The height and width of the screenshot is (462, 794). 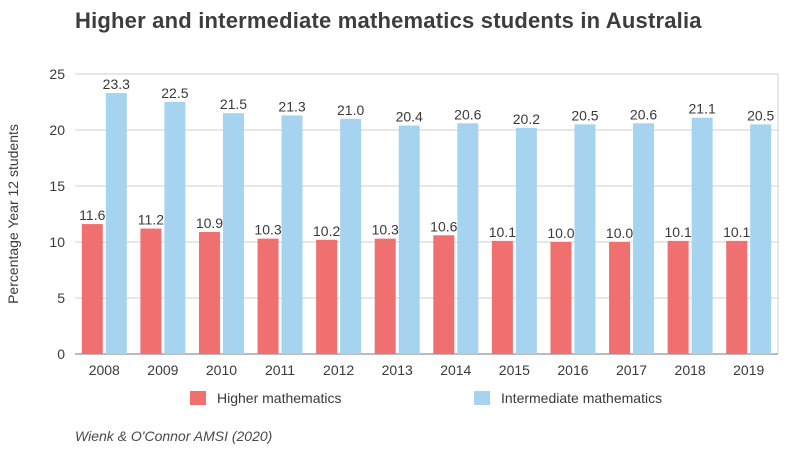 What do you see at coordinates (61, 354) in the screenshot?
I see `y-tick-label: 0` at bounding box center [61, 354].